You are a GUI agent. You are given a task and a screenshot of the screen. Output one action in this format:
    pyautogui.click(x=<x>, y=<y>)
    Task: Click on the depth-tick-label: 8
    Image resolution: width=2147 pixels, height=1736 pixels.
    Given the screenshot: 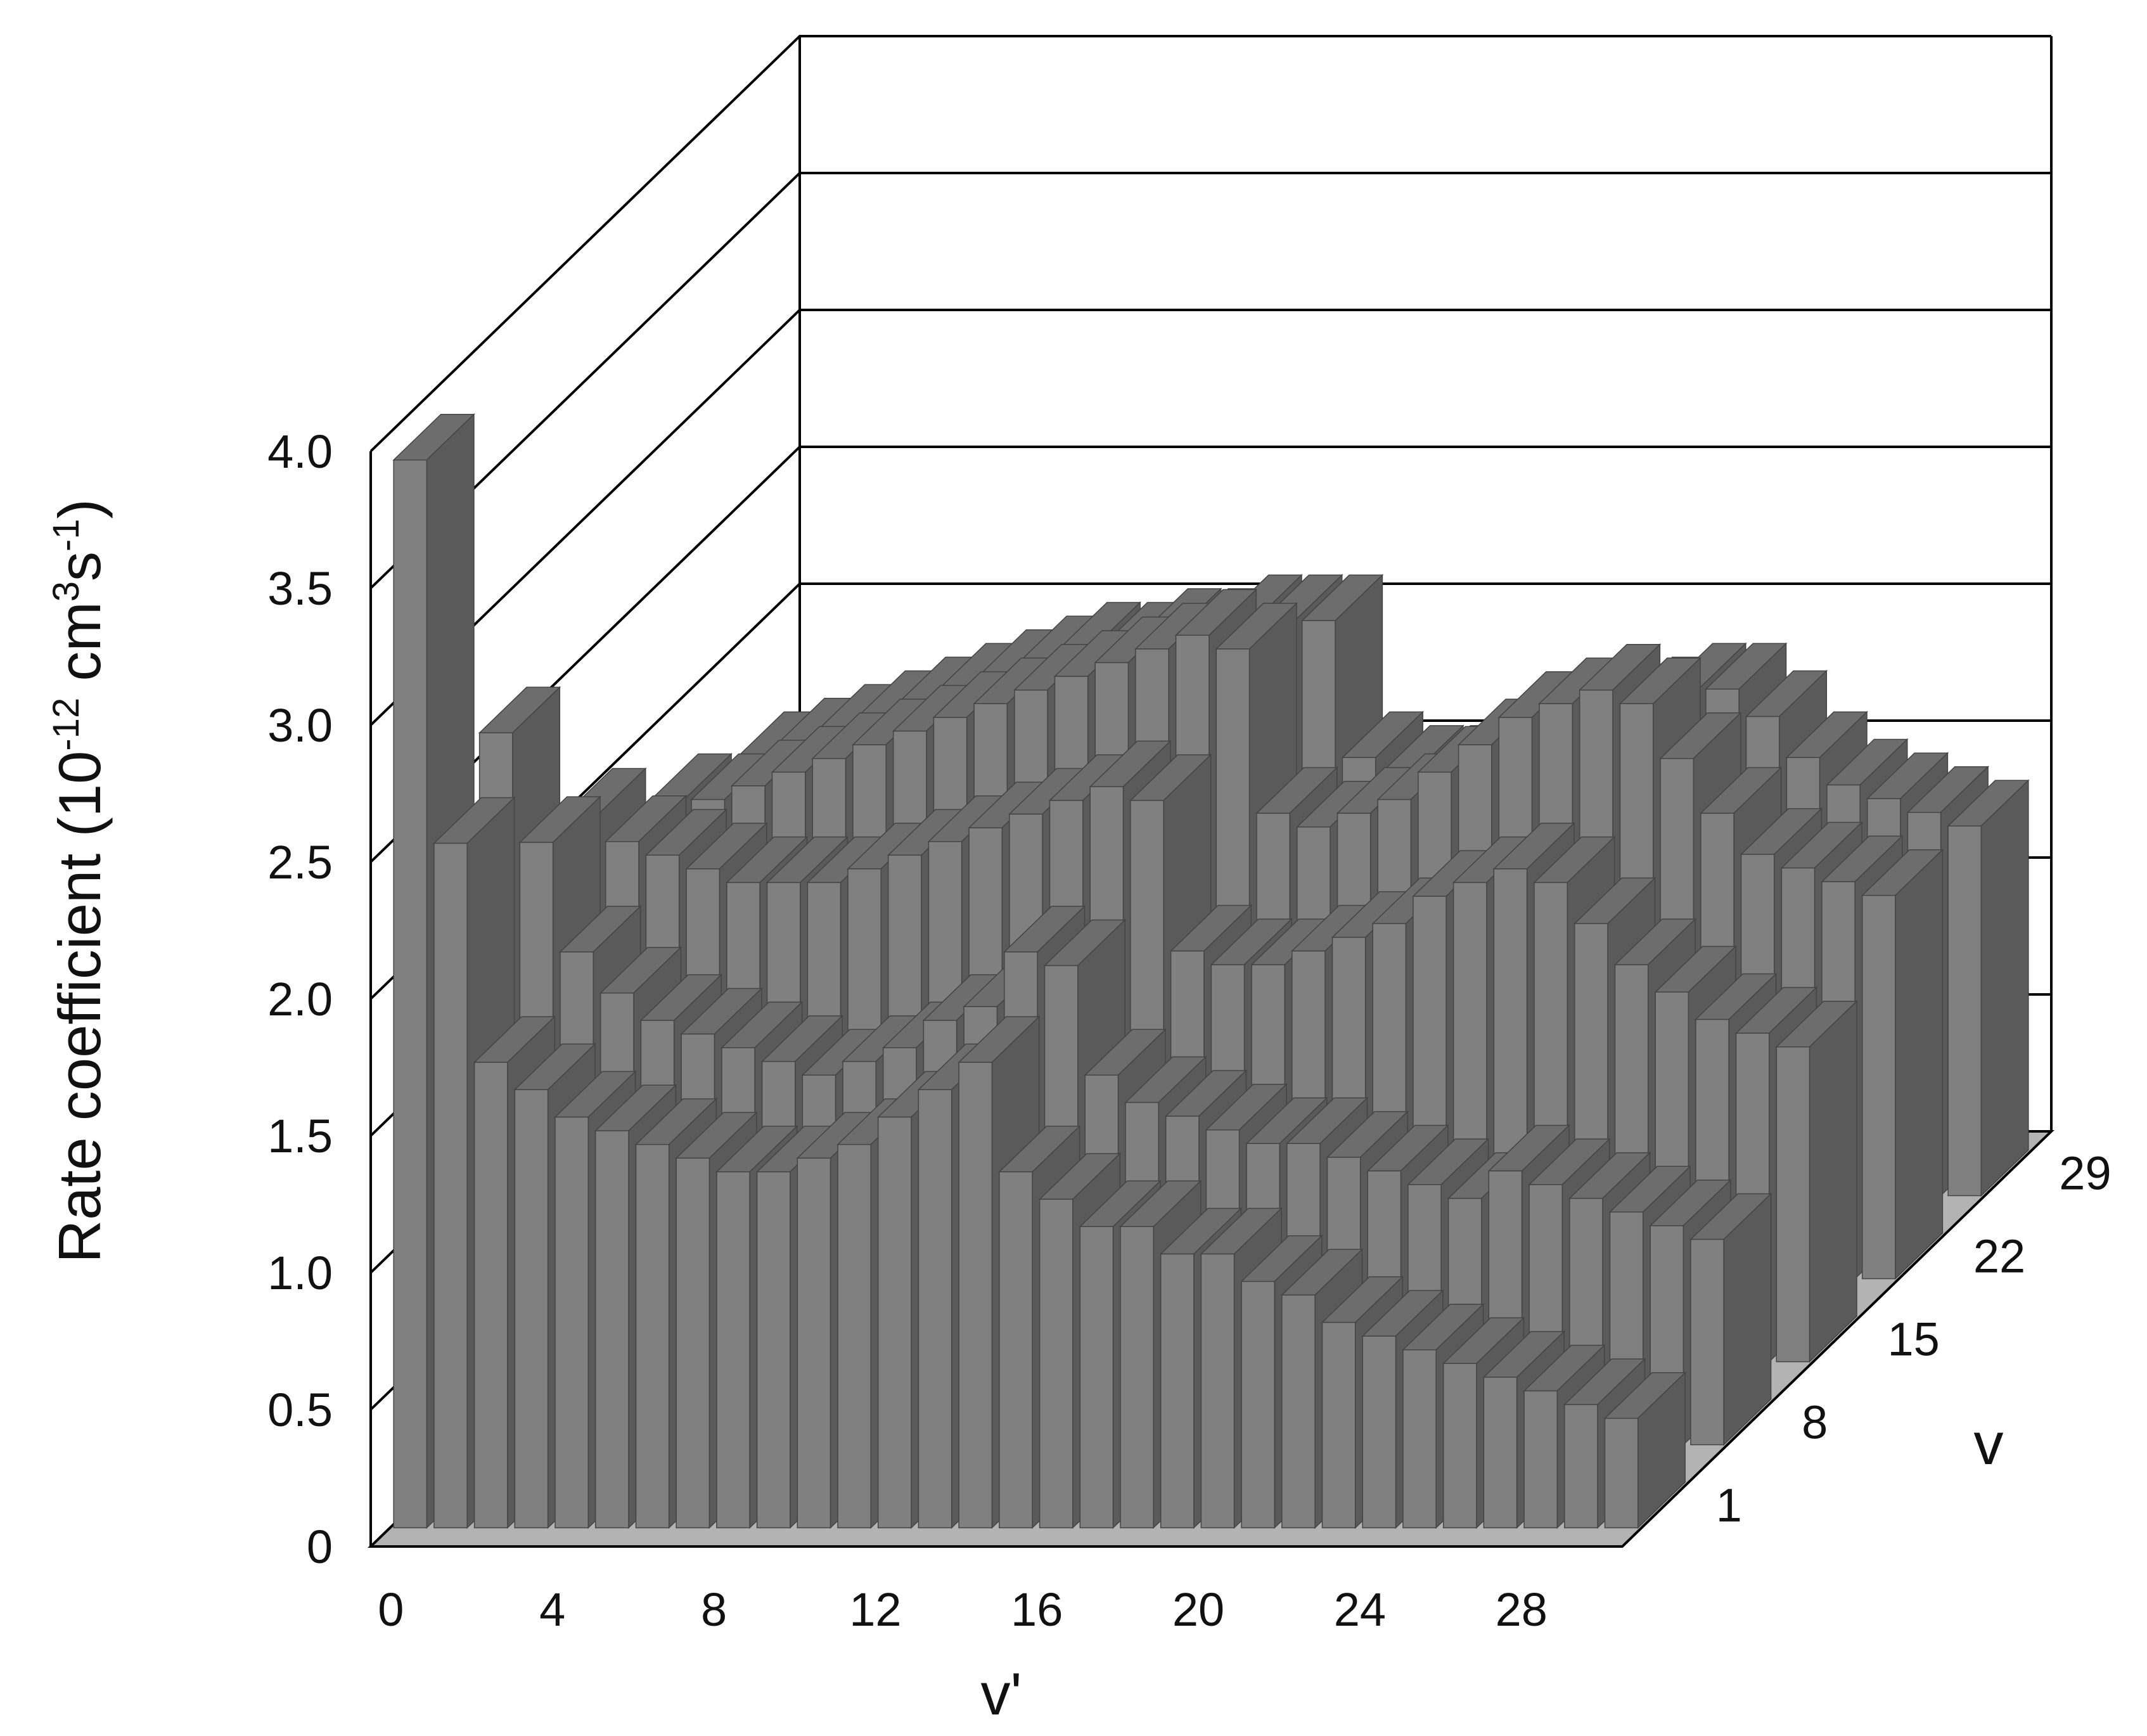 What is the action you would take?
    pyautogui.click(x=1815, y=1422)
    